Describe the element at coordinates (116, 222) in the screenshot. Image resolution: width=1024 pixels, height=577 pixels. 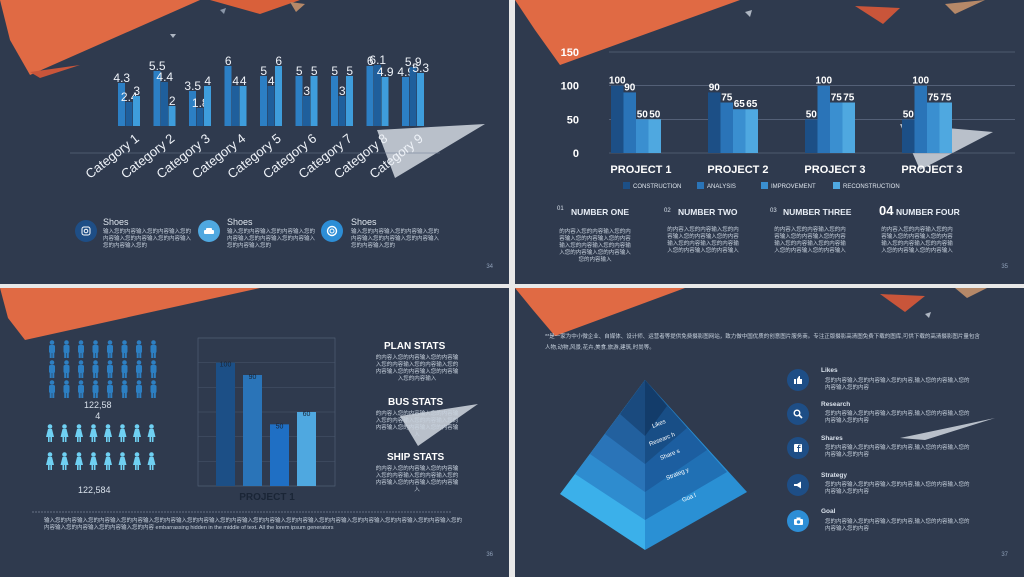
I see `feature-title: Shoes` at that location.